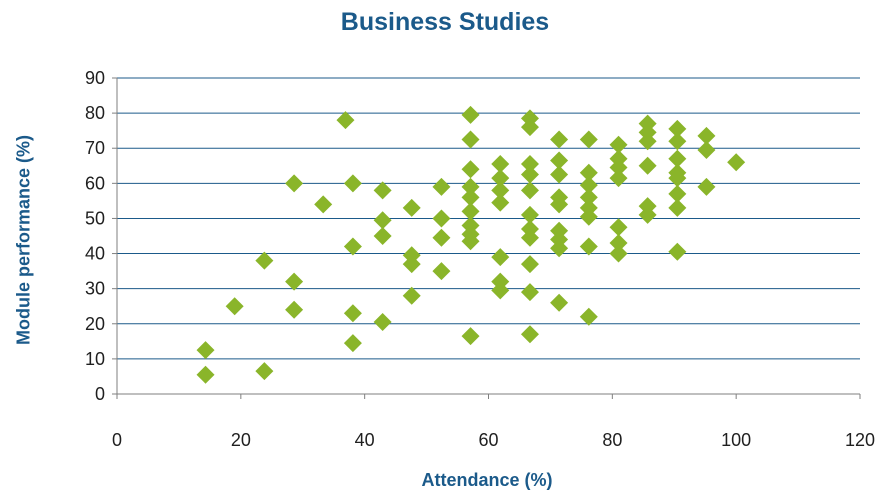 The height and width of the screenshot is (502, 890). I want to click on x-tick-label-40: 40, so click(365, 440).